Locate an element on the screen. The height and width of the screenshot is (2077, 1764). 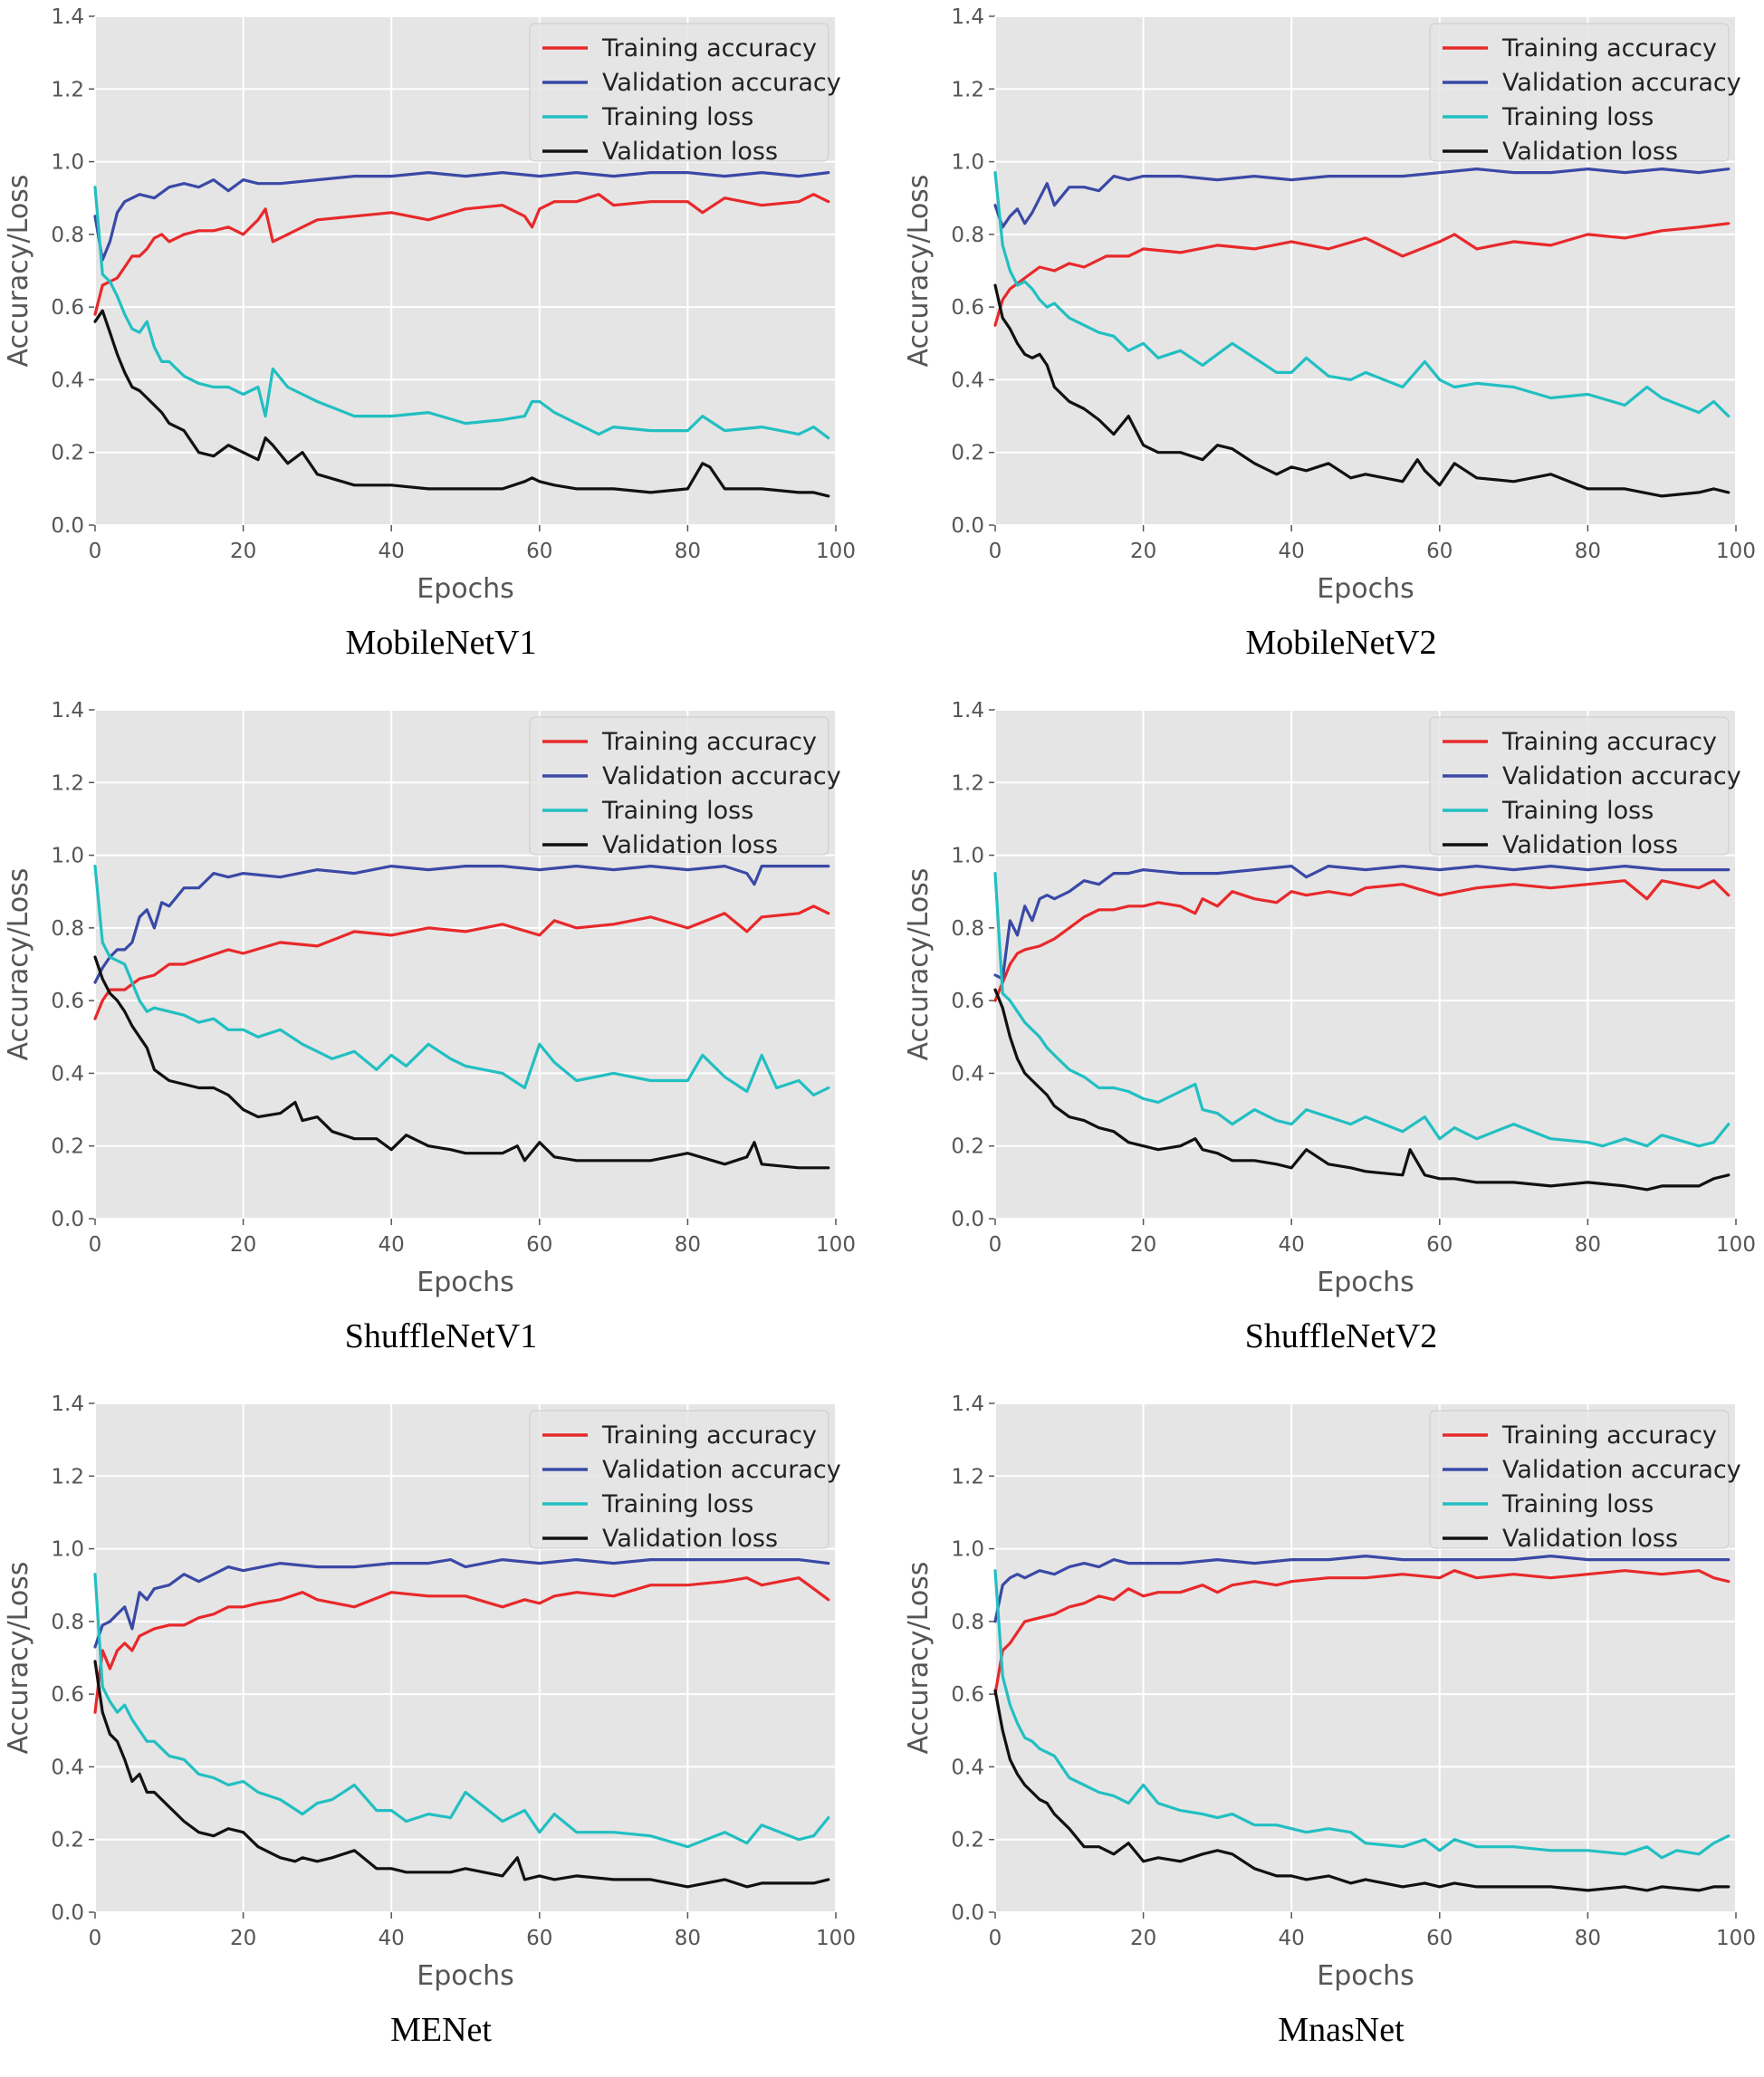
chart-caption: ShuffleNetV2 is located at coordinates (1341, 1336).